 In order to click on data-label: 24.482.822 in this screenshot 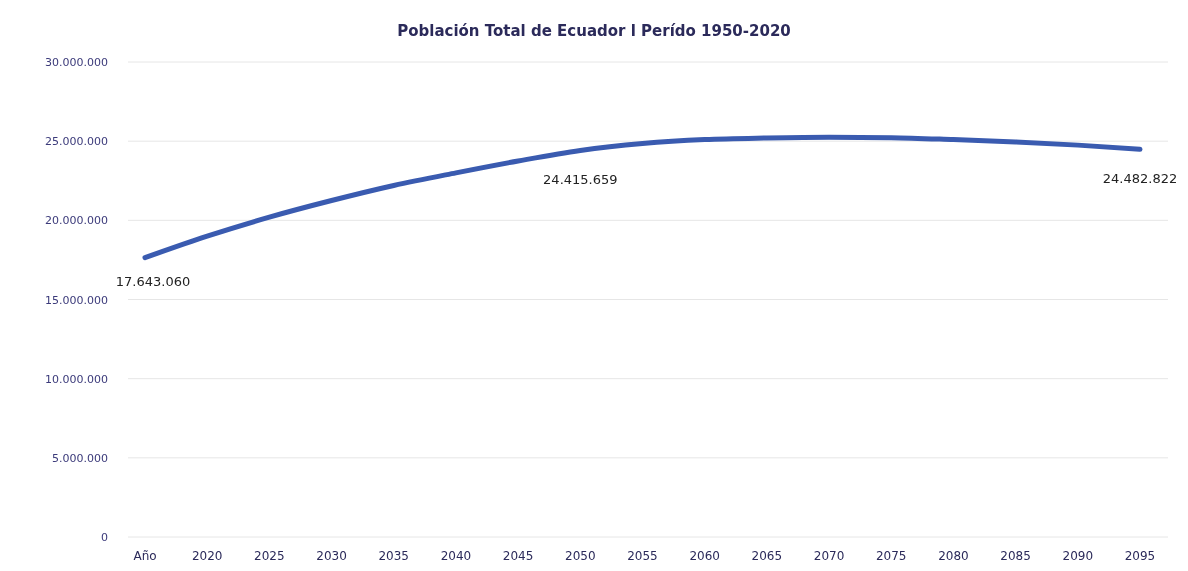, I will do `click(1140, 179)`.